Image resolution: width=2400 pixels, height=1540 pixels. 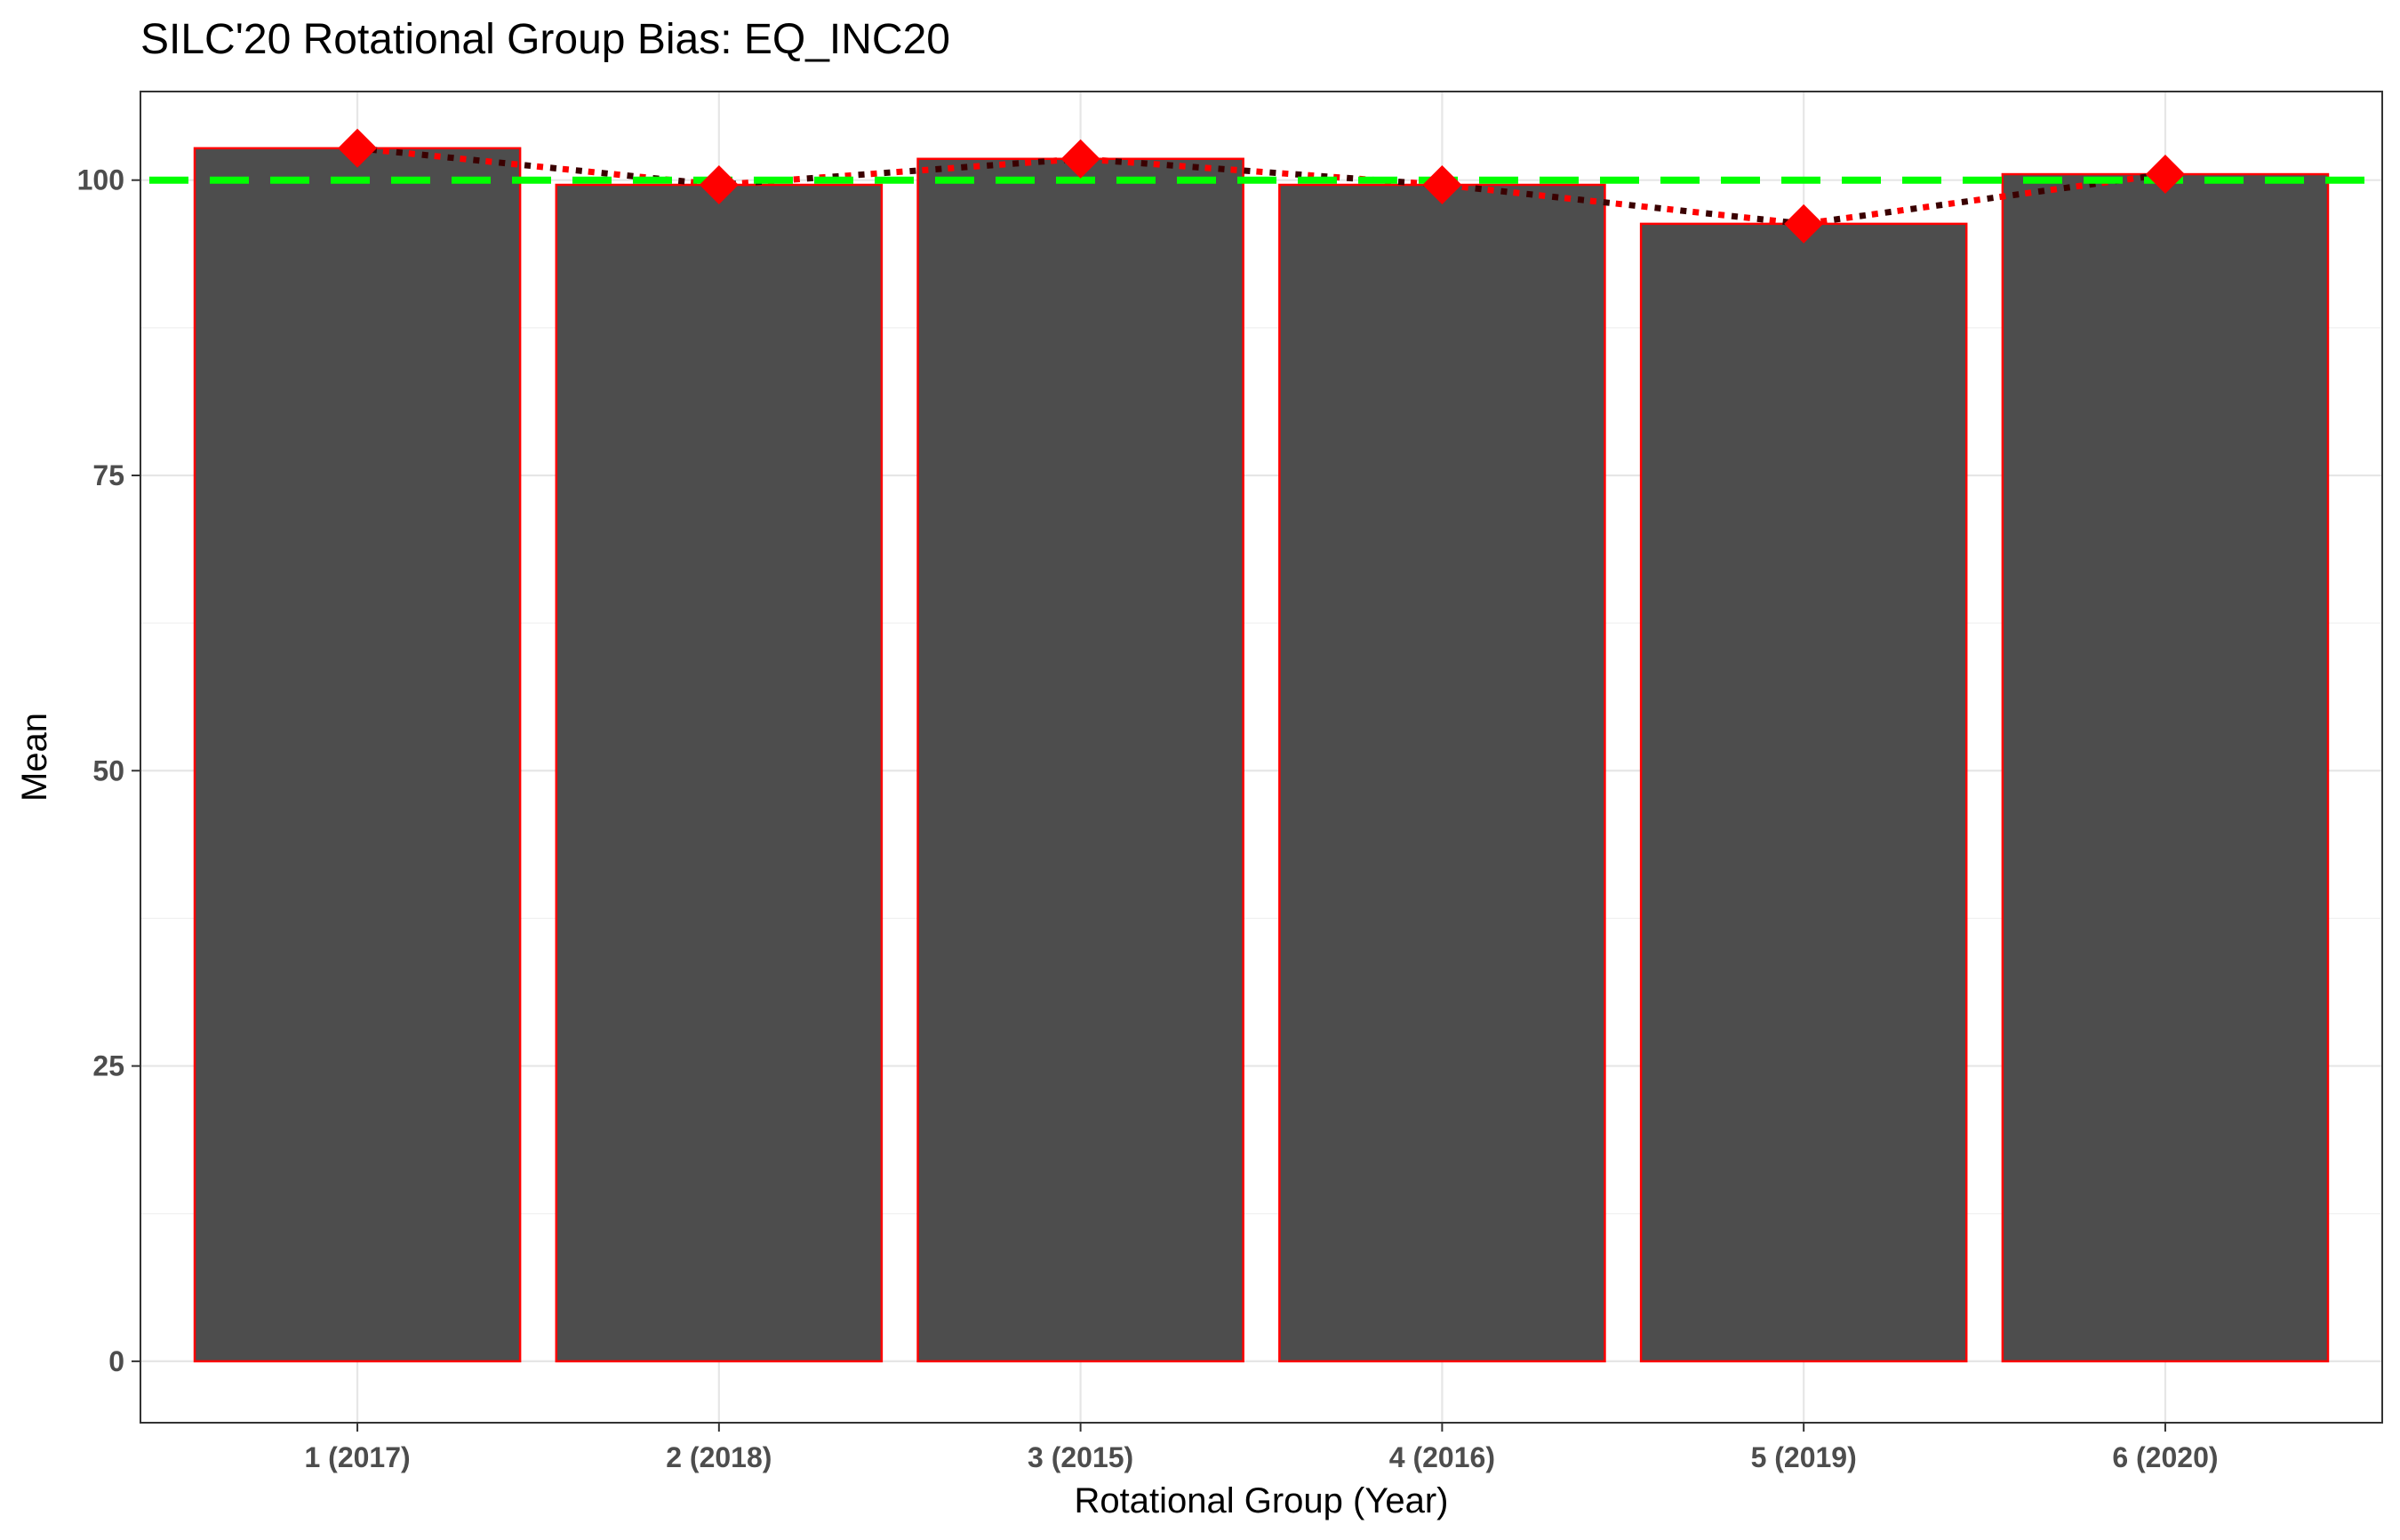 I want to click on trend-line-series, so click(x=1261, y=186).